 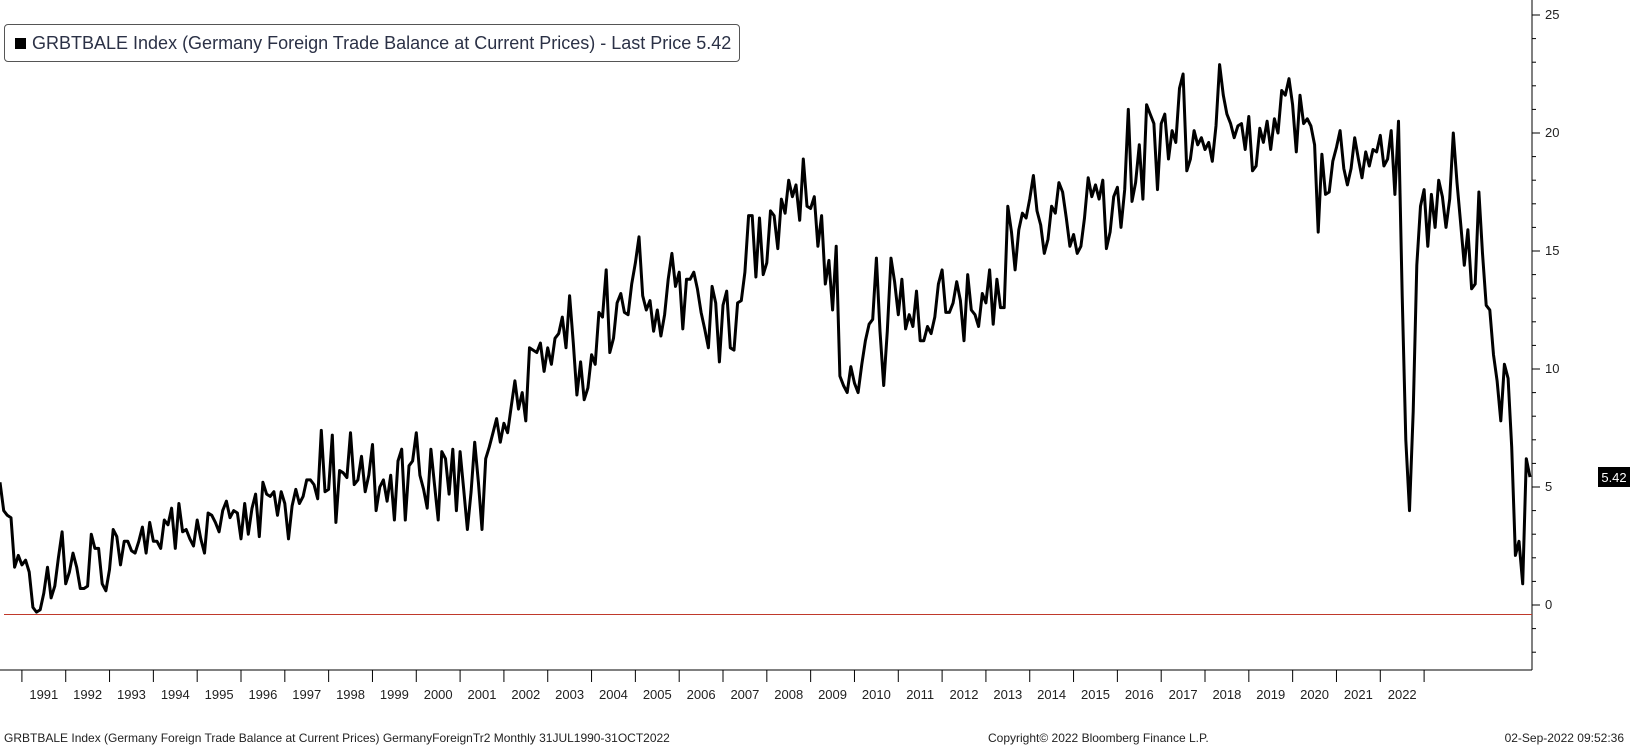 I want to click on legend-swatch-icon, so click(x=20, y=43).